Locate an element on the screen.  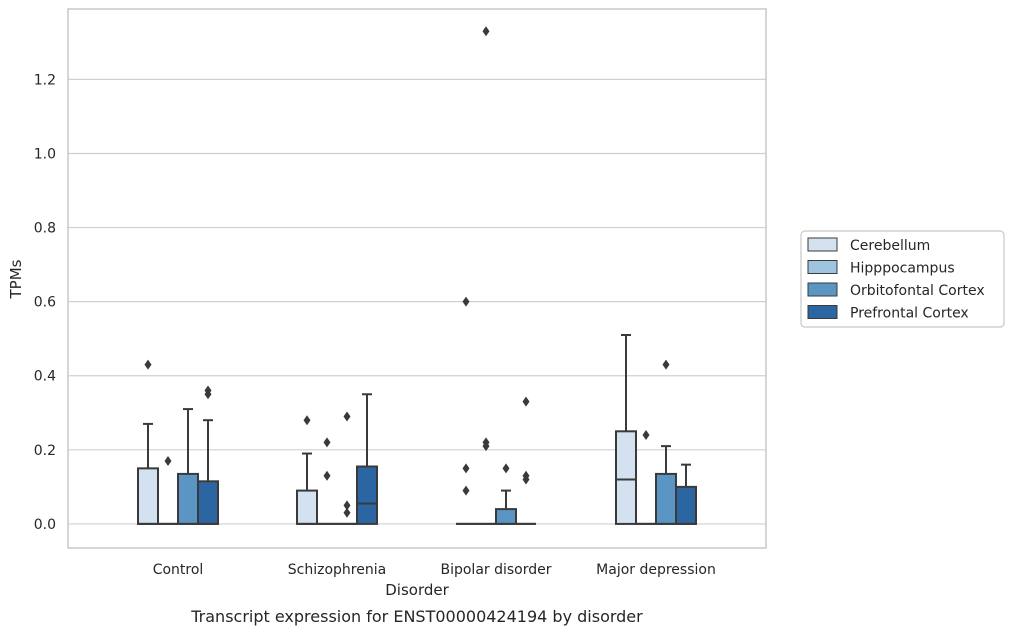
x-tick-label: Bipolar disorder is located at coordinates (495, 570).